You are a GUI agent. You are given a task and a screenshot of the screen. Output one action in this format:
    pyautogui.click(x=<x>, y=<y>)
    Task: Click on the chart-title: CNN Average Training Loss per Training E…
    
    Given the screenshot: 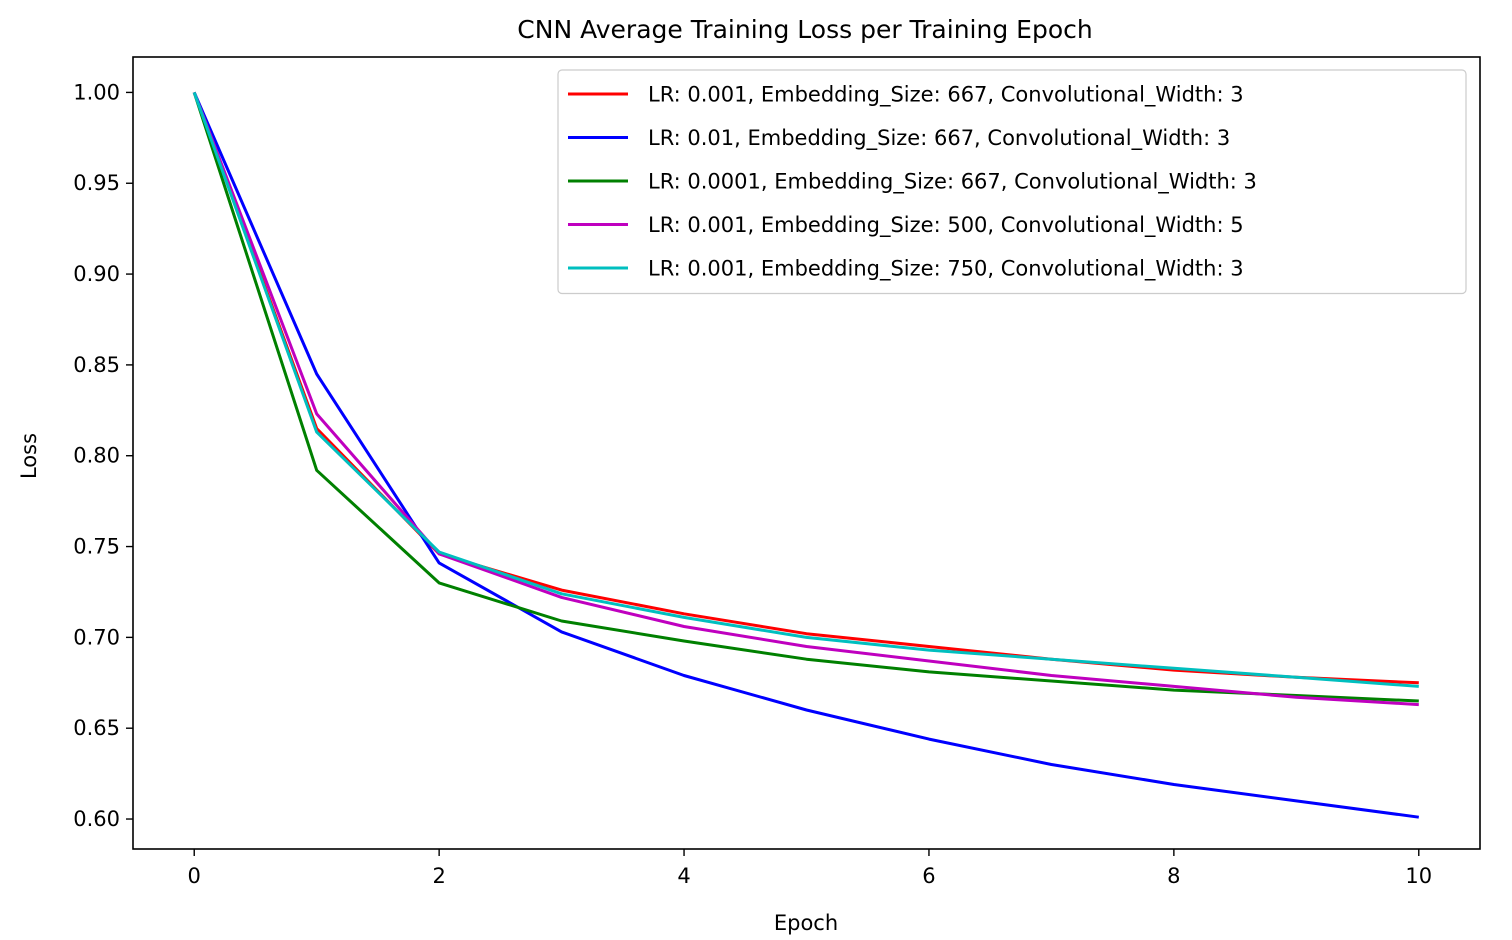 What is the action you would take?
    pyautogui.click(x=804, y=29)
    